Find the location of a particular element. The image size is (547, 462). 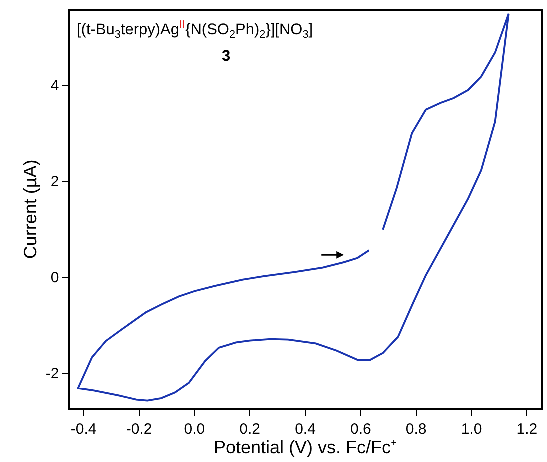

x-tick-label: 0.2 is located at coordinates (250, 429).